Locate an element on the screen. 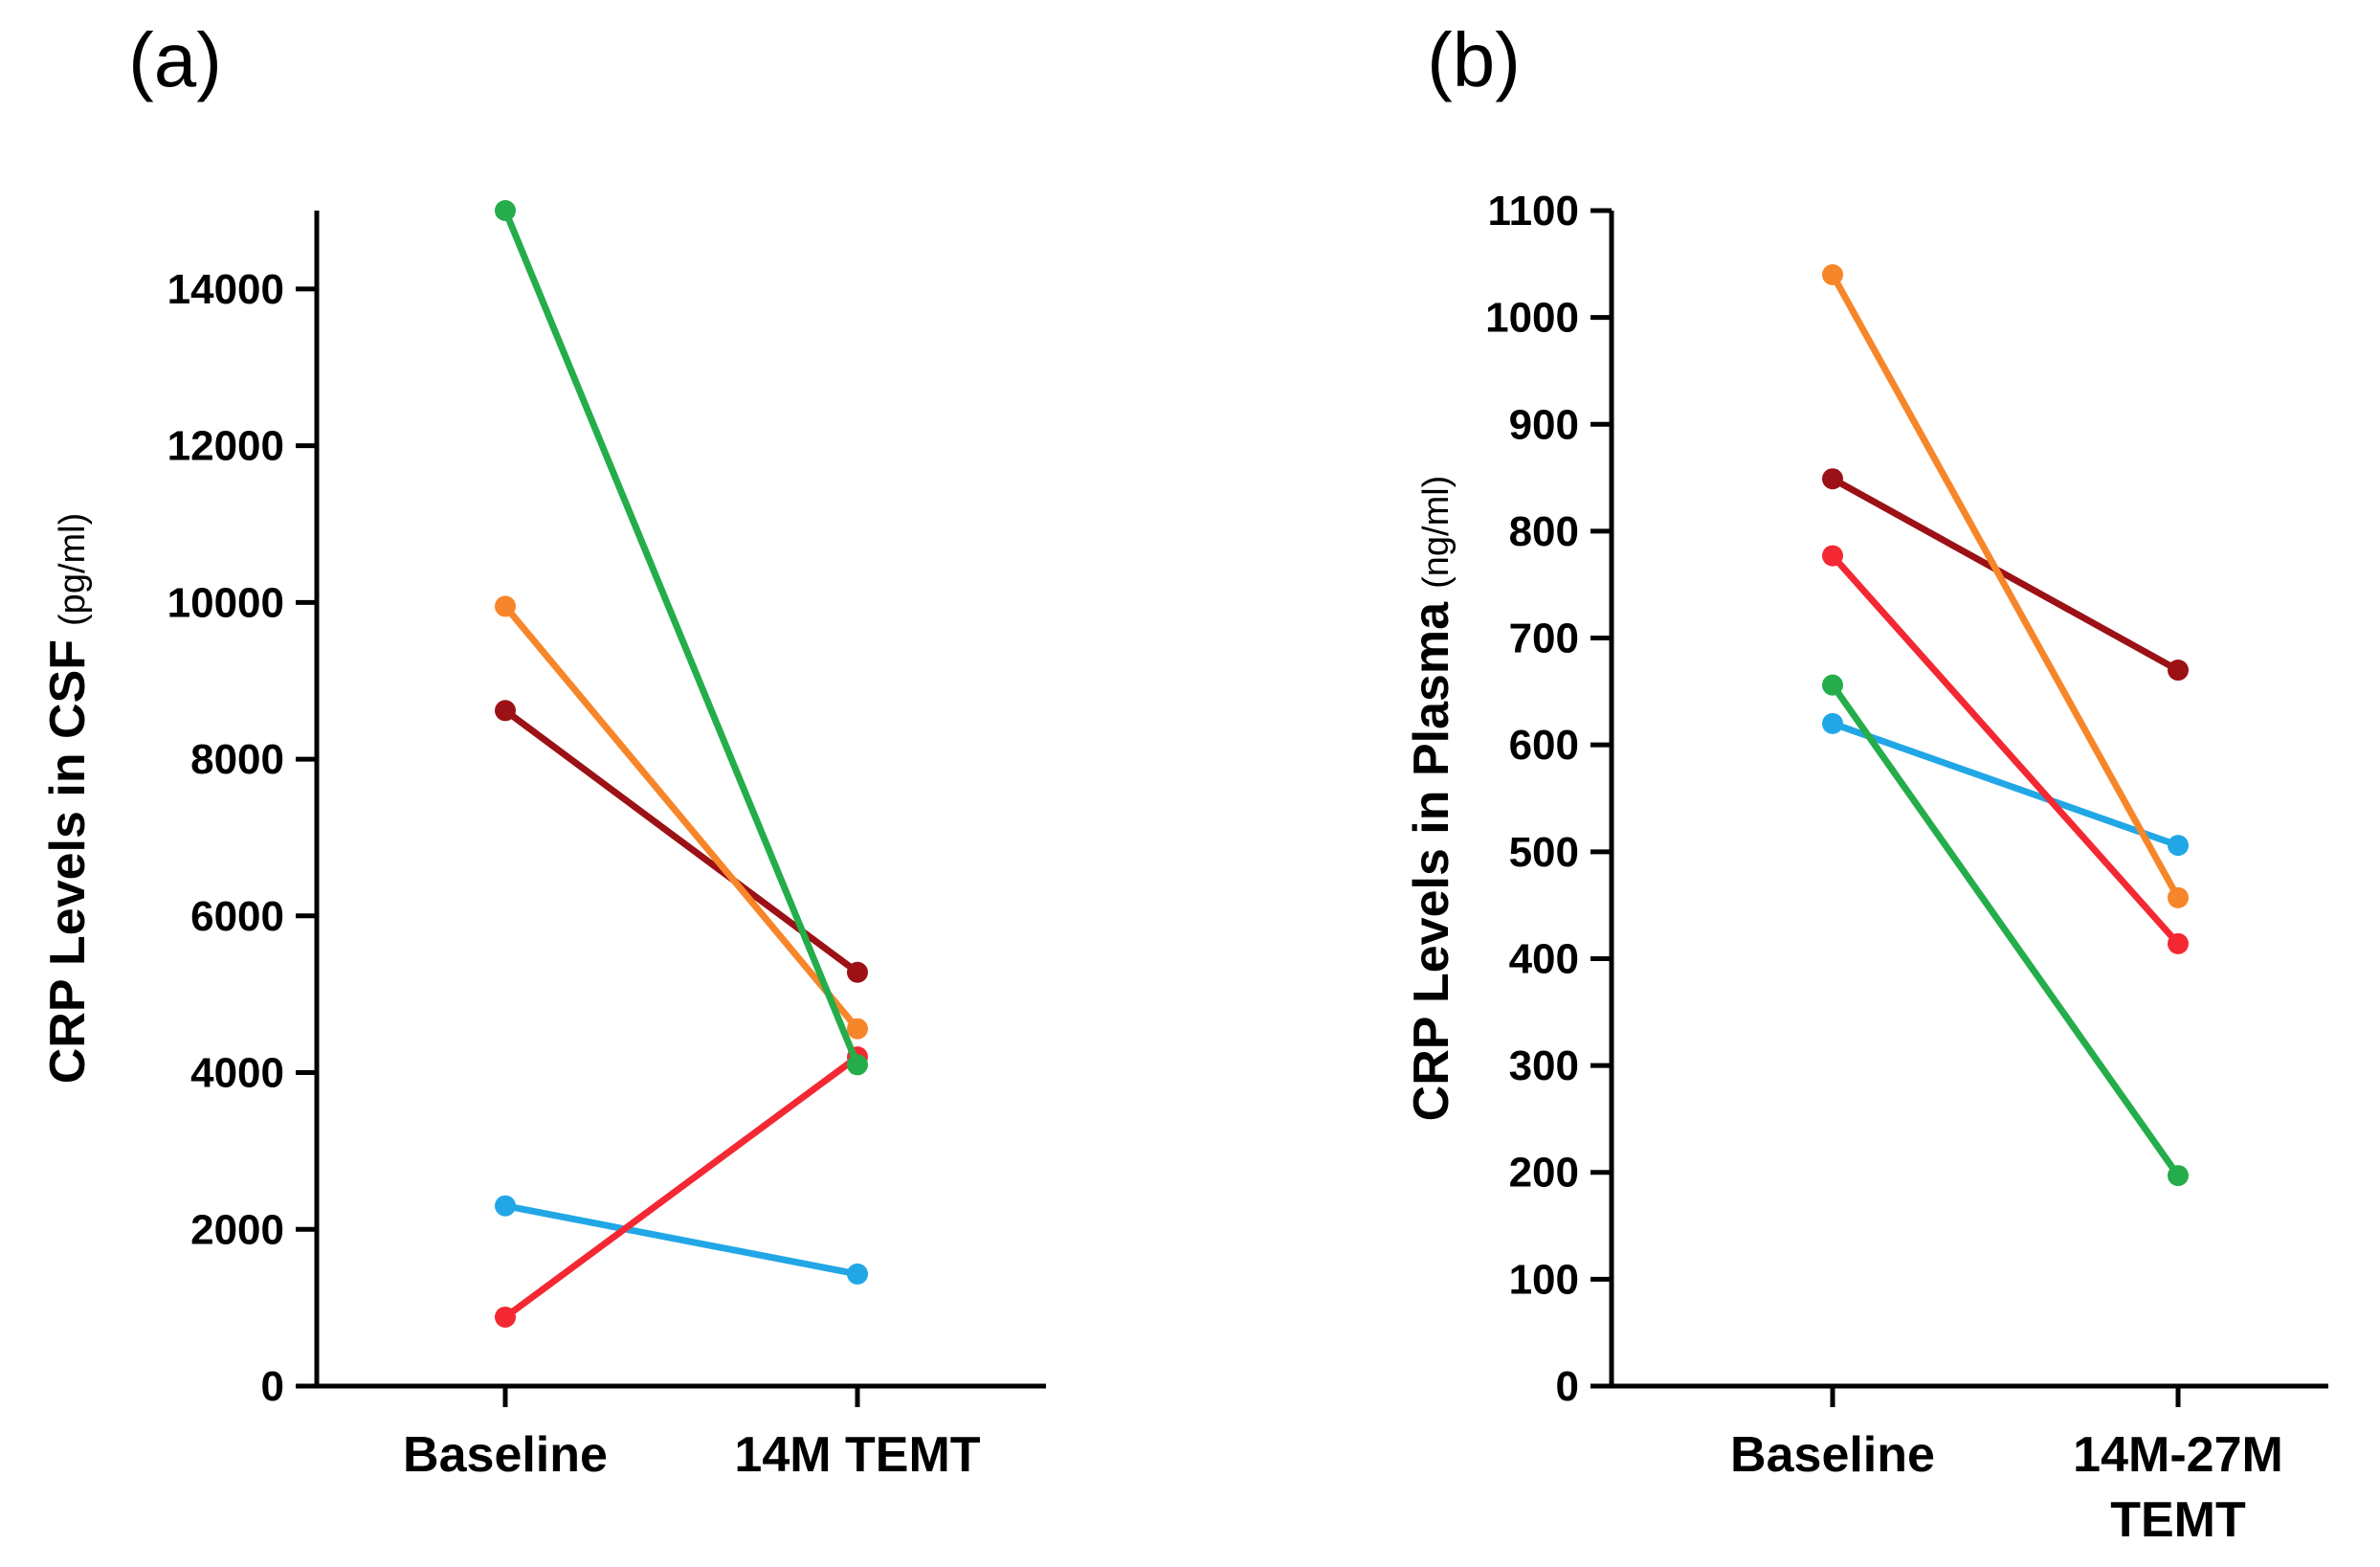 The width and height of the screenshot is (2380, 1567). y-tick-label: 1100 is located at coordinates (1533, 211).